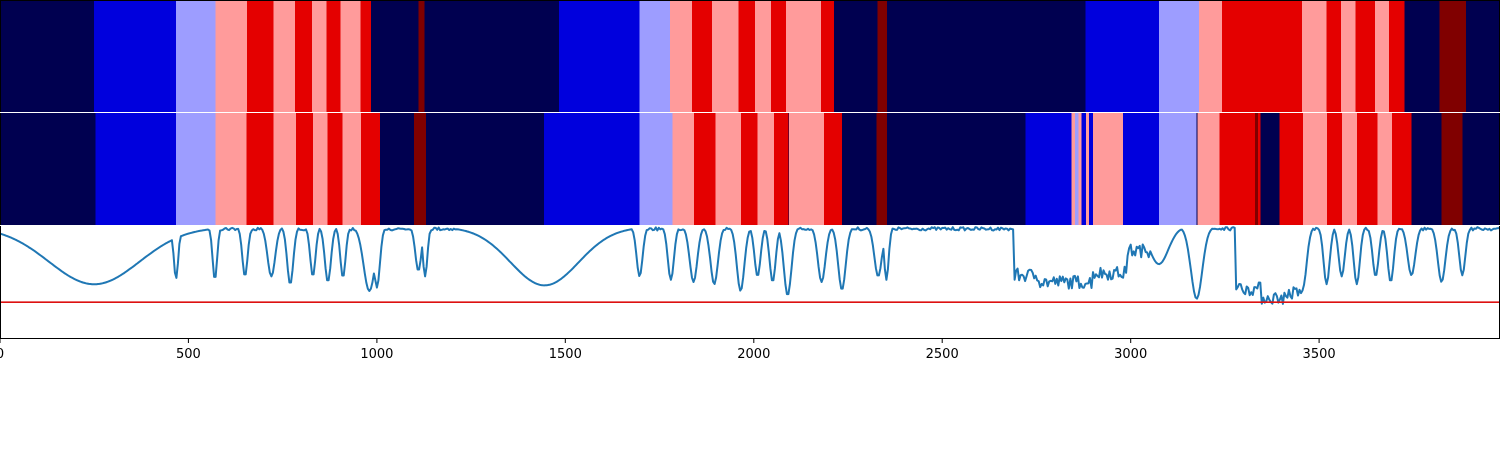  Describe the element at coordinates (2, 354) in the screenshot. I see `x-tick-label: 0` at that location.